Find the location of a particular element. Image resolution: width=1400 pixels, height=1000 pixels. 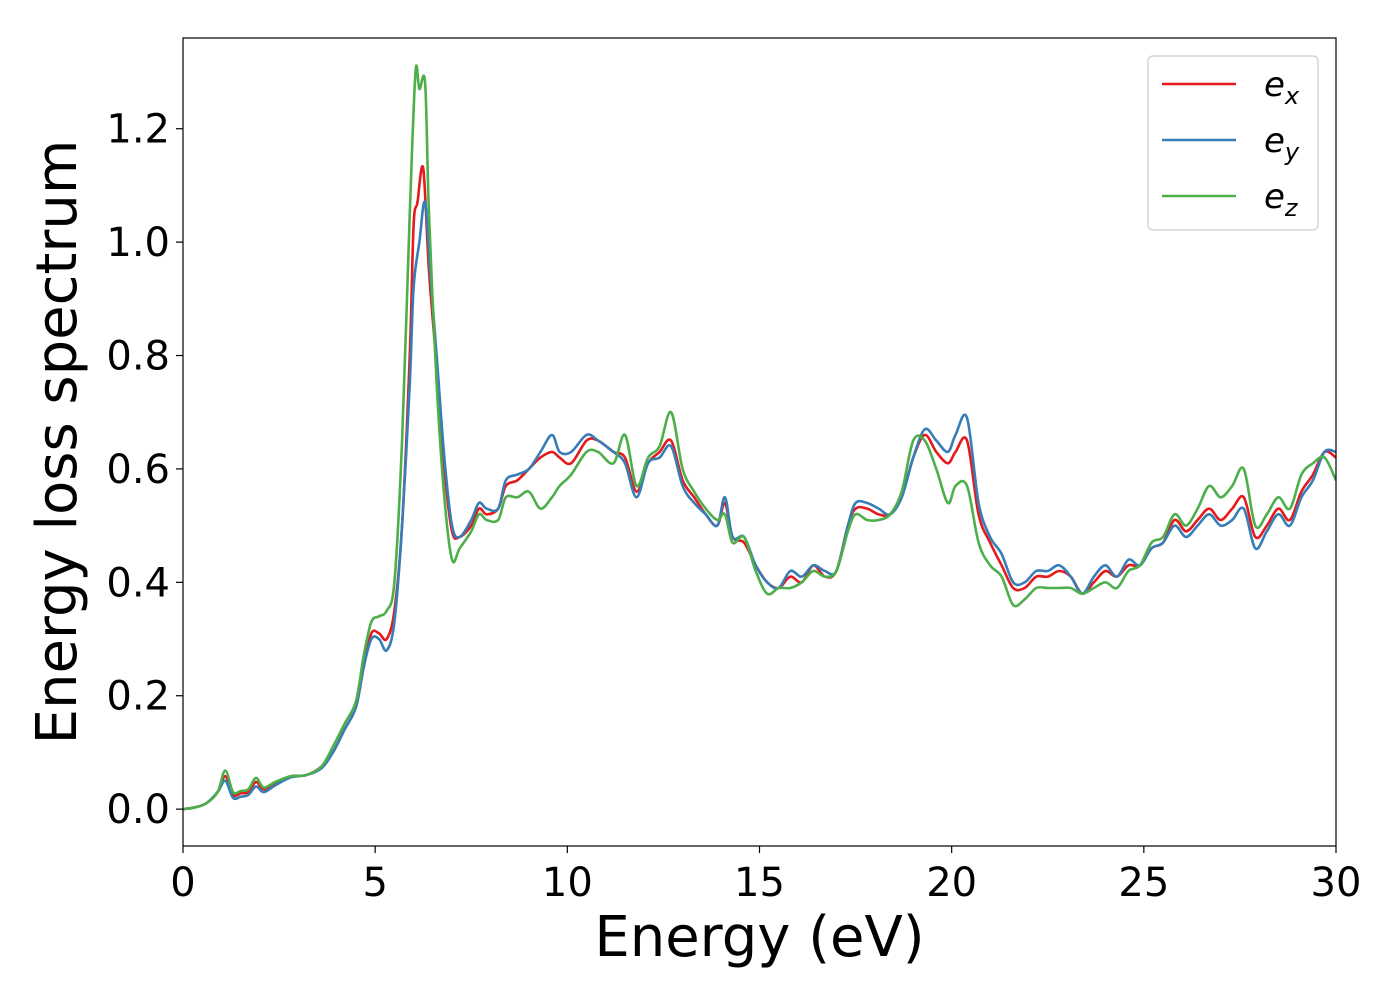

y-tick-label: 0.0 is located at coordinates (138, 810).